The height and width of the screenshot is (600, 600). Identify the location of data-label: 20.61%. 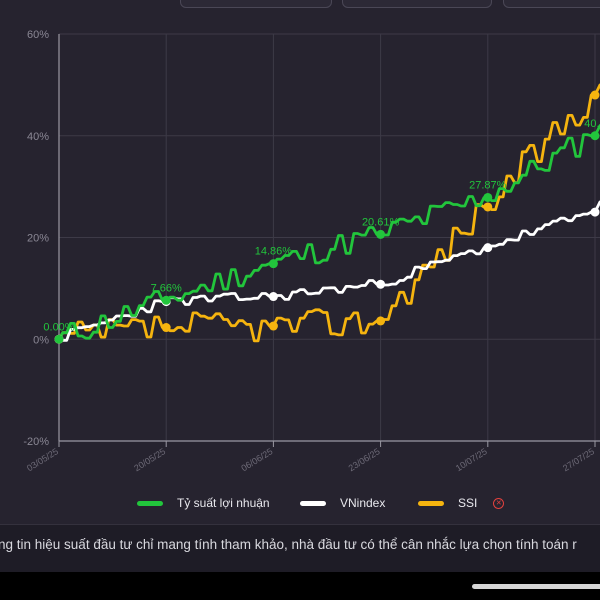
(381, 222).